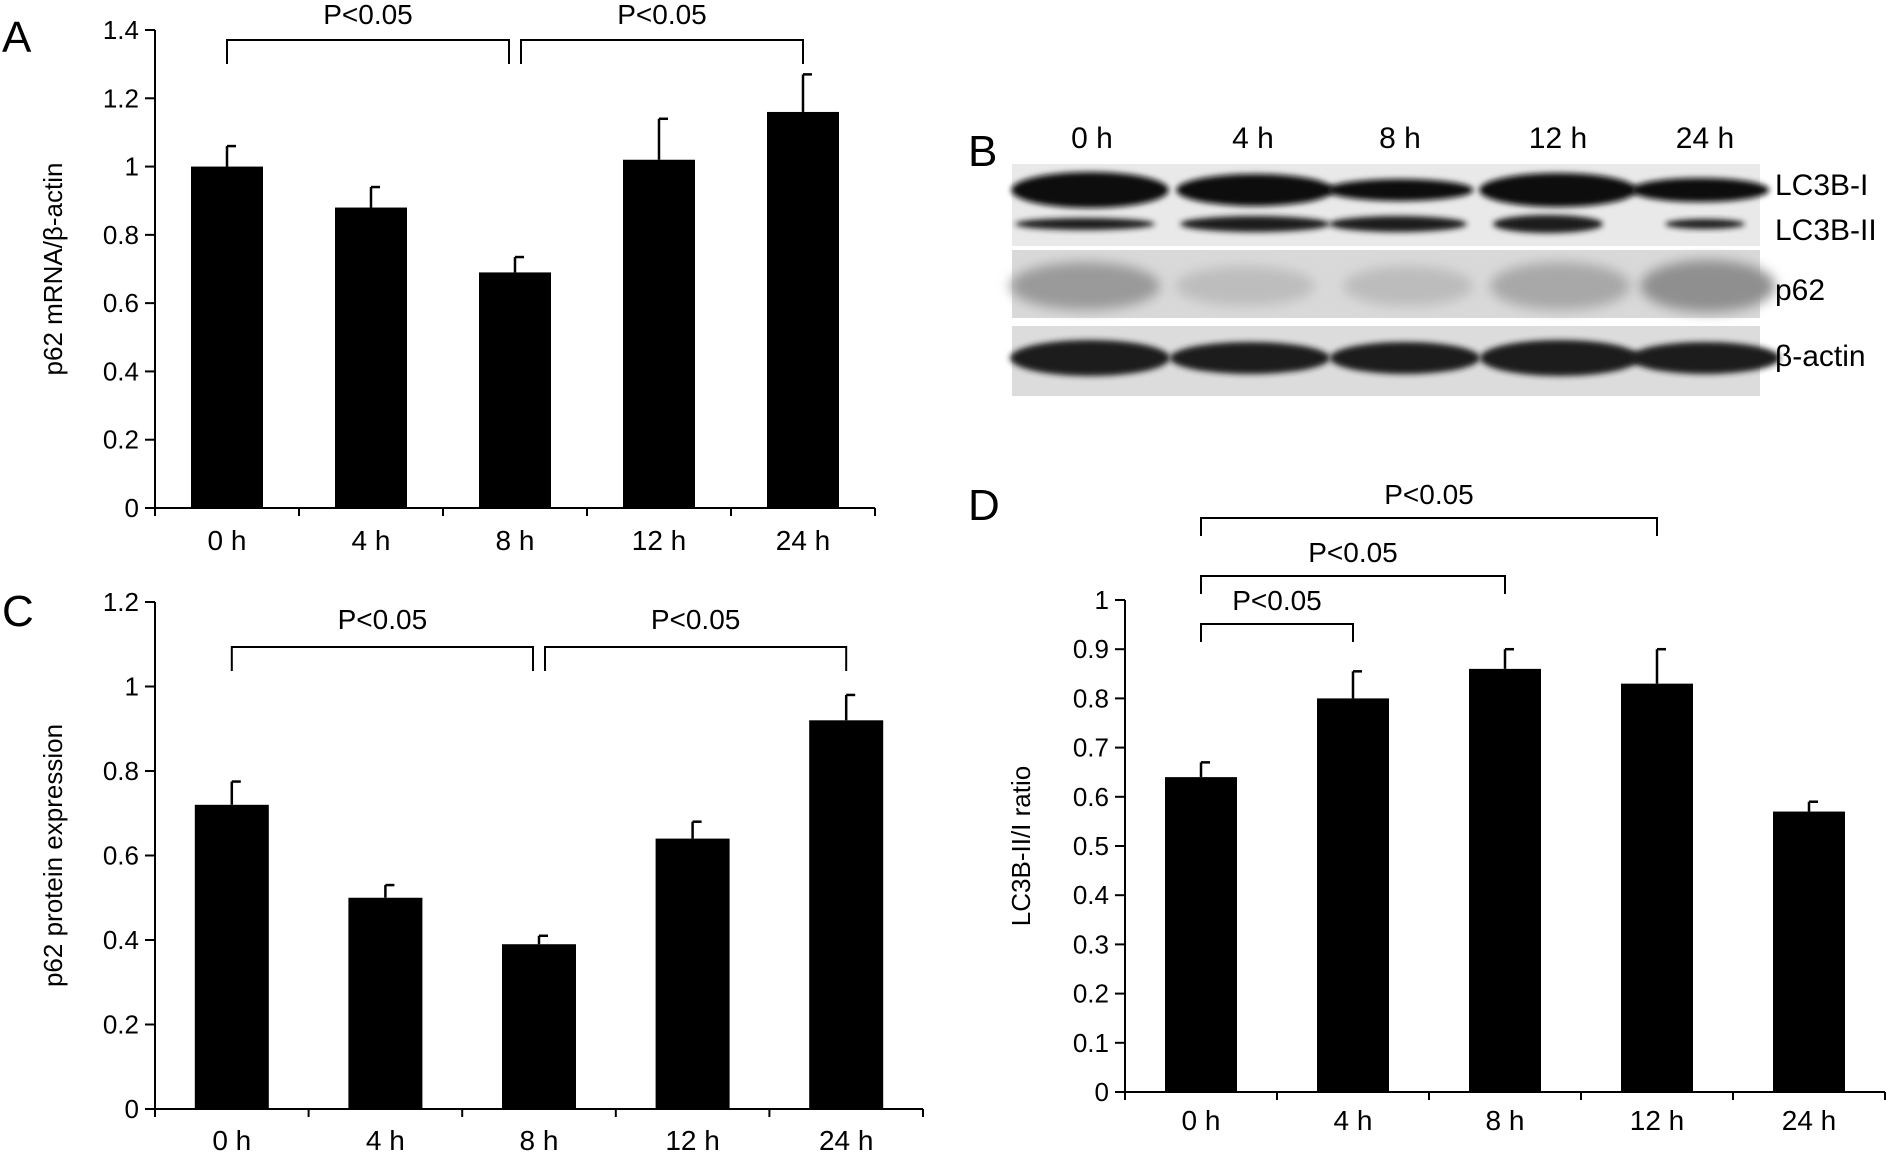  Describe the element at coordinates (1092, 138) in the screenshot. I see `blot-lane-label: 0 h` at that location.